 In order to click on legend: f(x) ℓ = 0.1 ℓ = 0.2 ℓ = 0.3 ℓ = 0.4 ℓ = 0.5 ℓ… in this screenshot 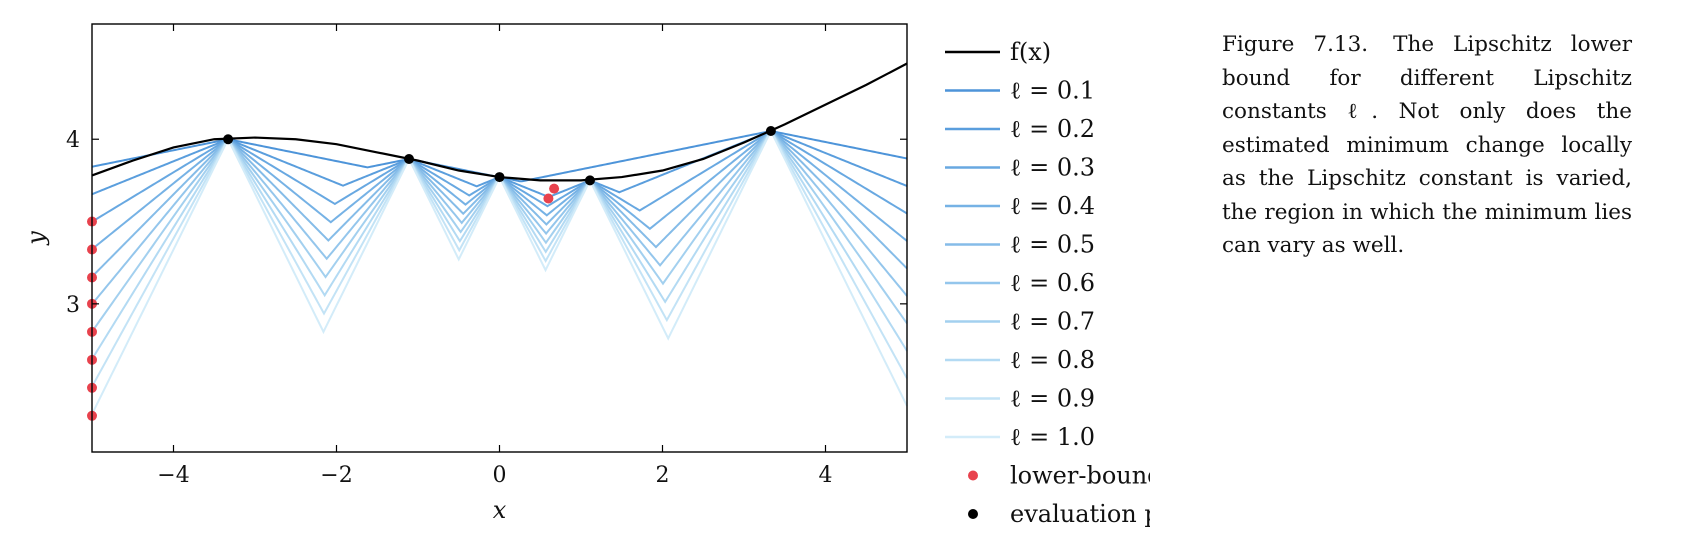, I will do `click(1047, 283)`.